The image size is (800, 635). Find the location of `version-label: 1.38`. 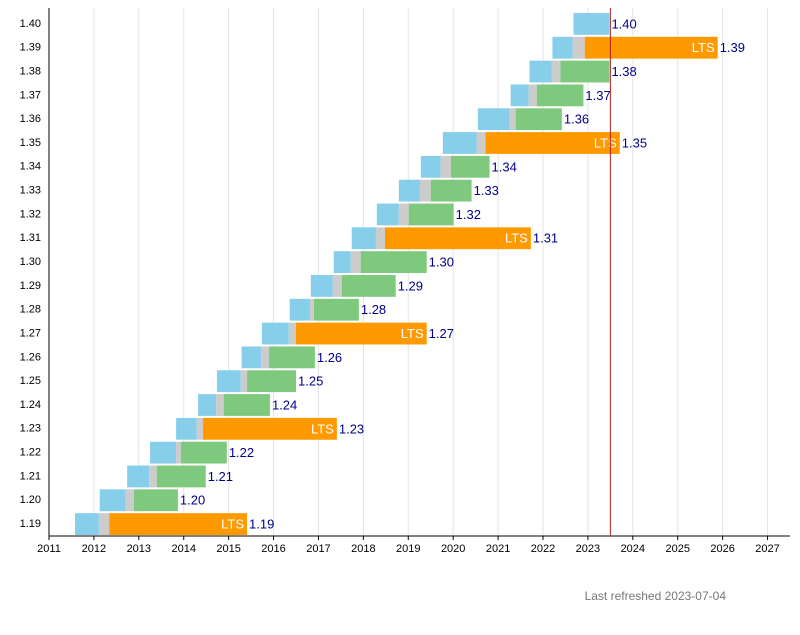

version-label: 1.38 is located at coordinates (623, 71).